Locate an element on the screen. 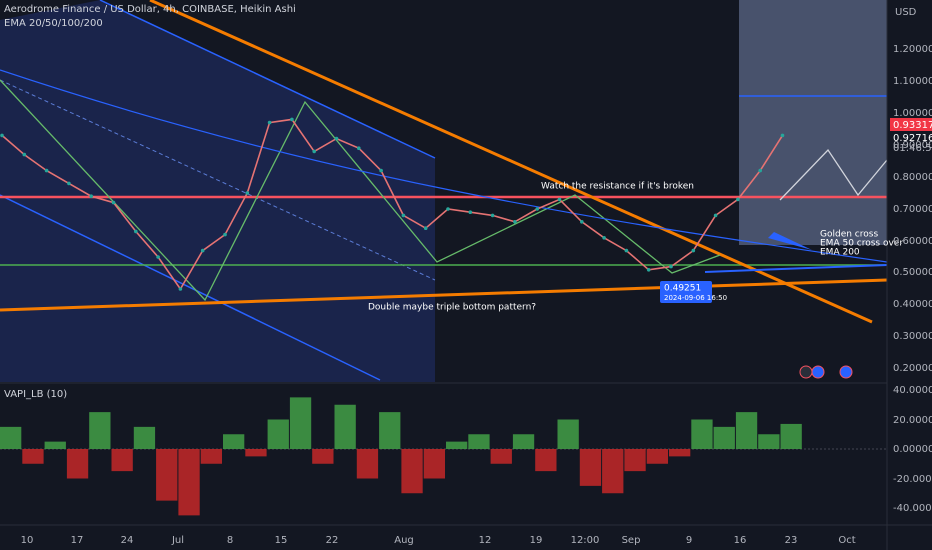 The height and width of the screenshot is (550, 932). time-tick: 8 is located at coordinates (230, 540).